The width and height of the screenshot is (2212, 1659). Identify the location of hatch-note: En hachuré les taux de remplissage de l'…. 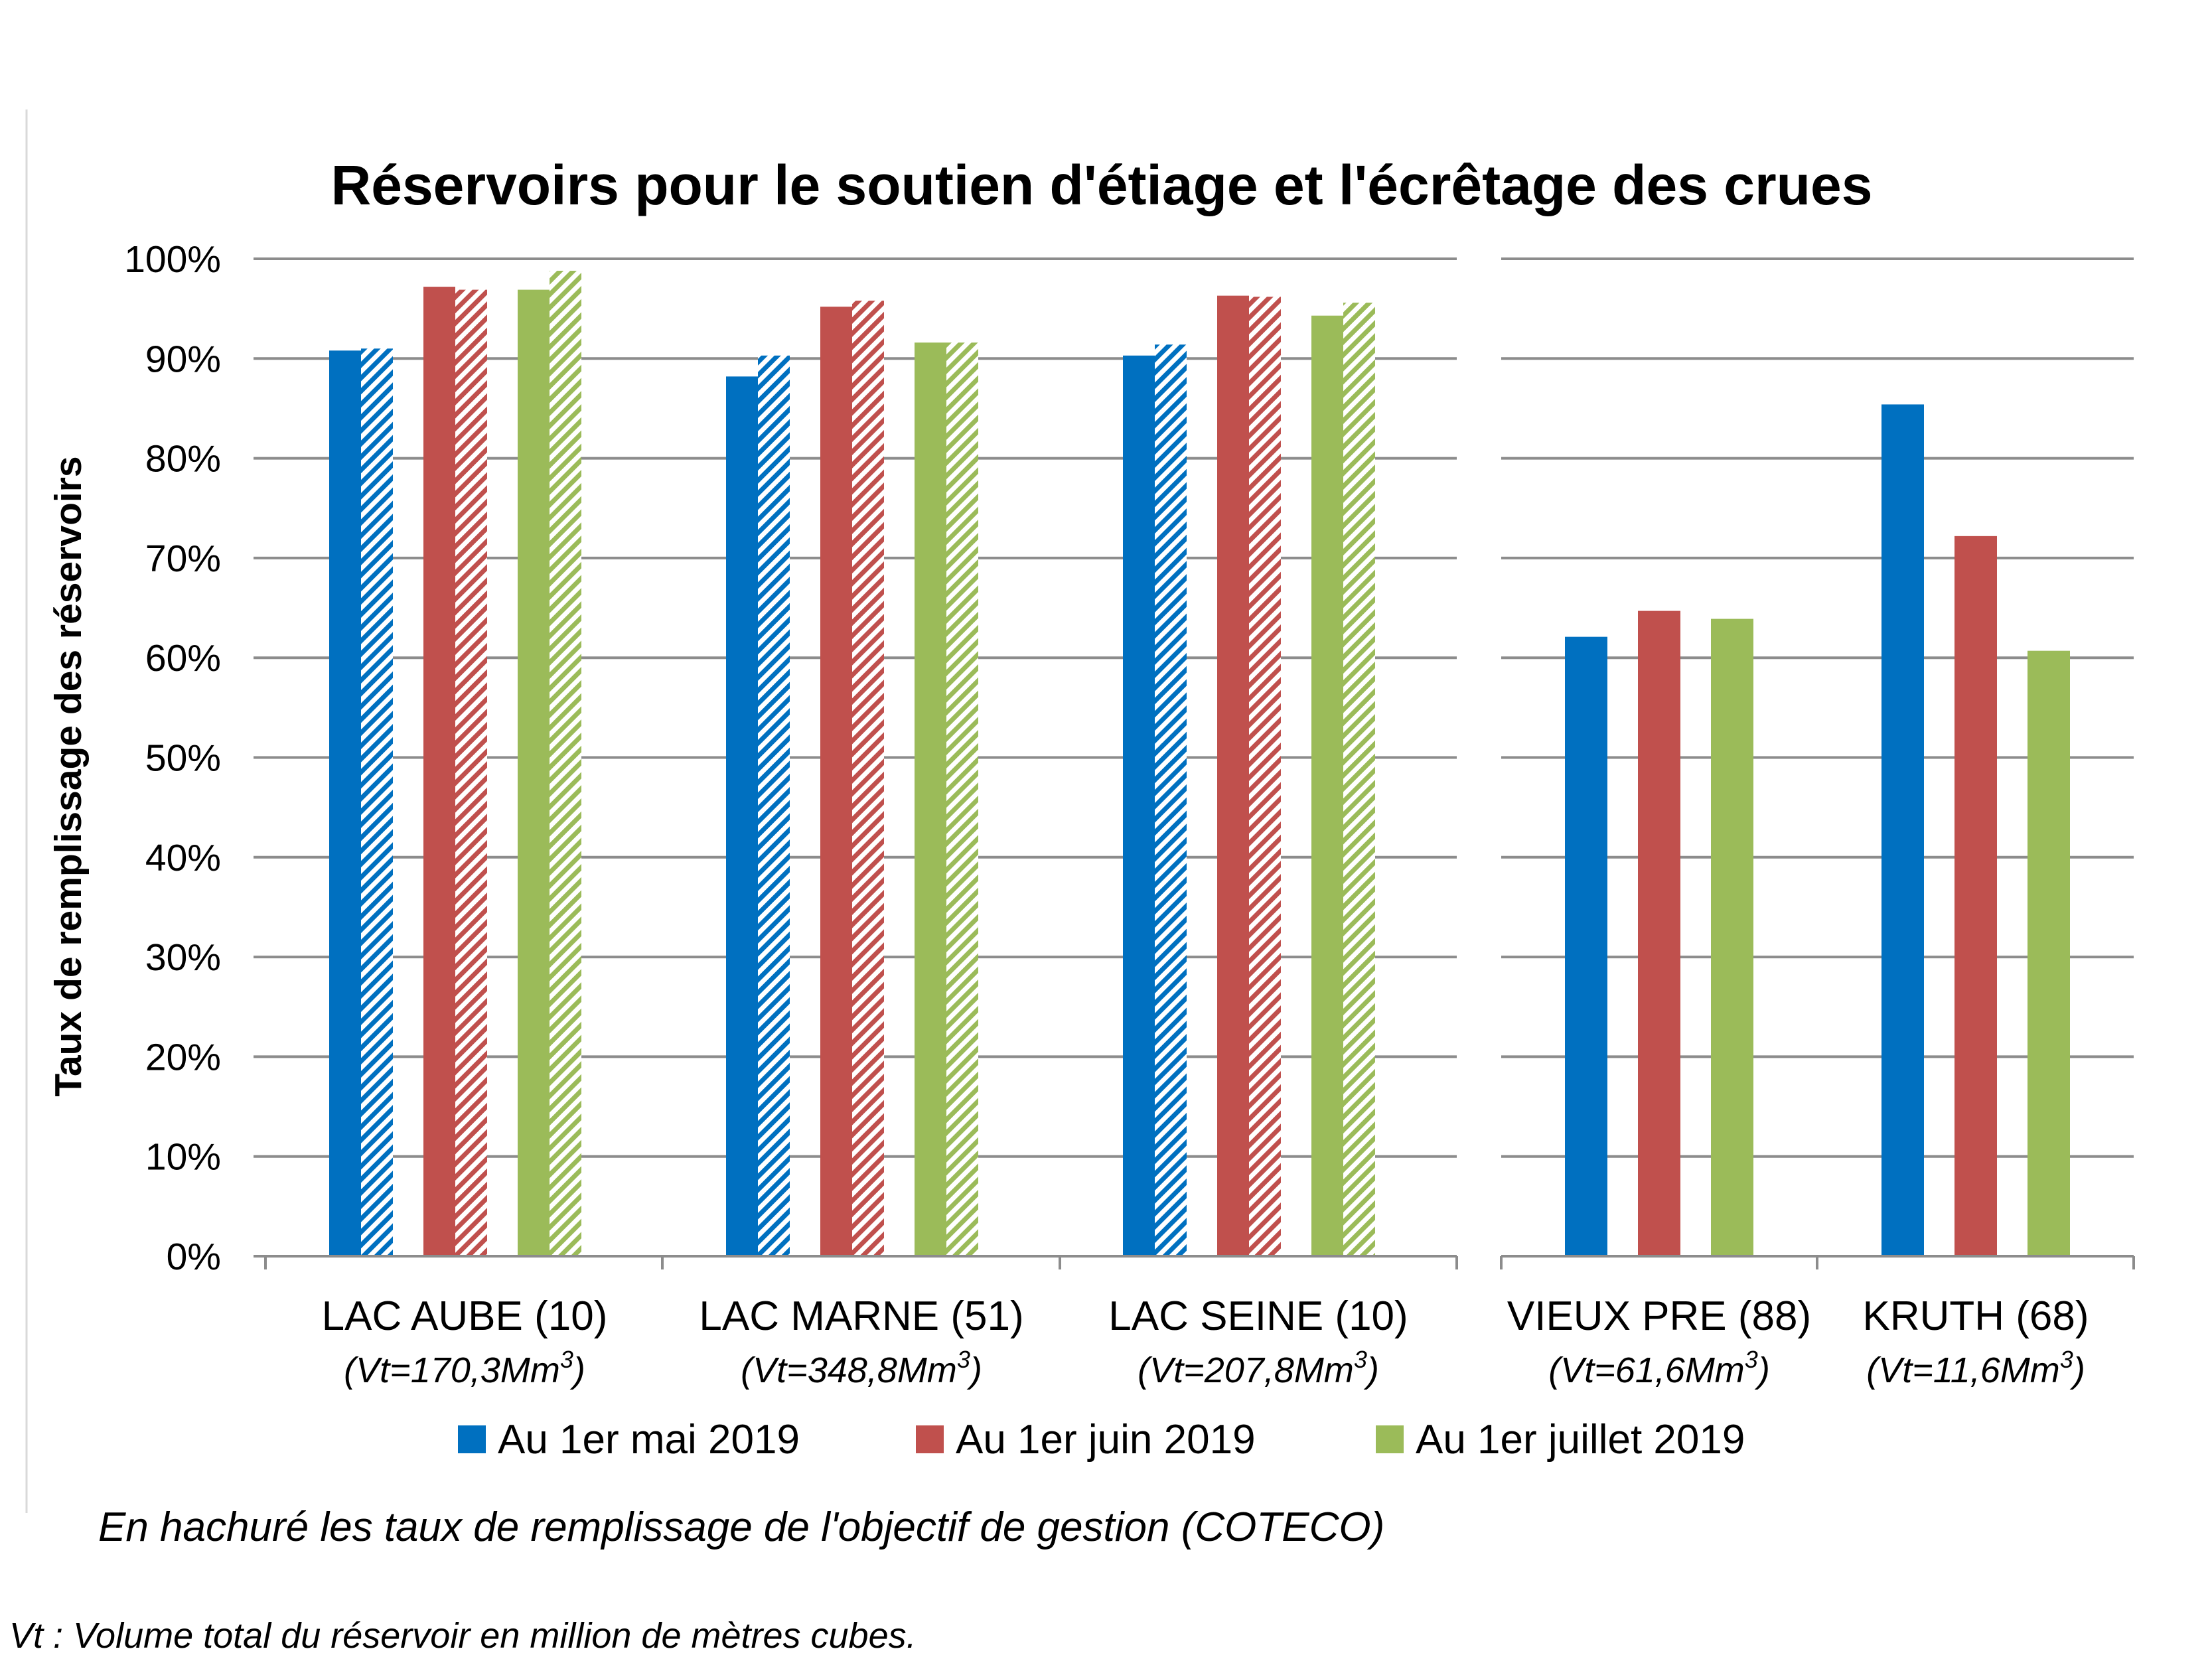
(741, 1527).